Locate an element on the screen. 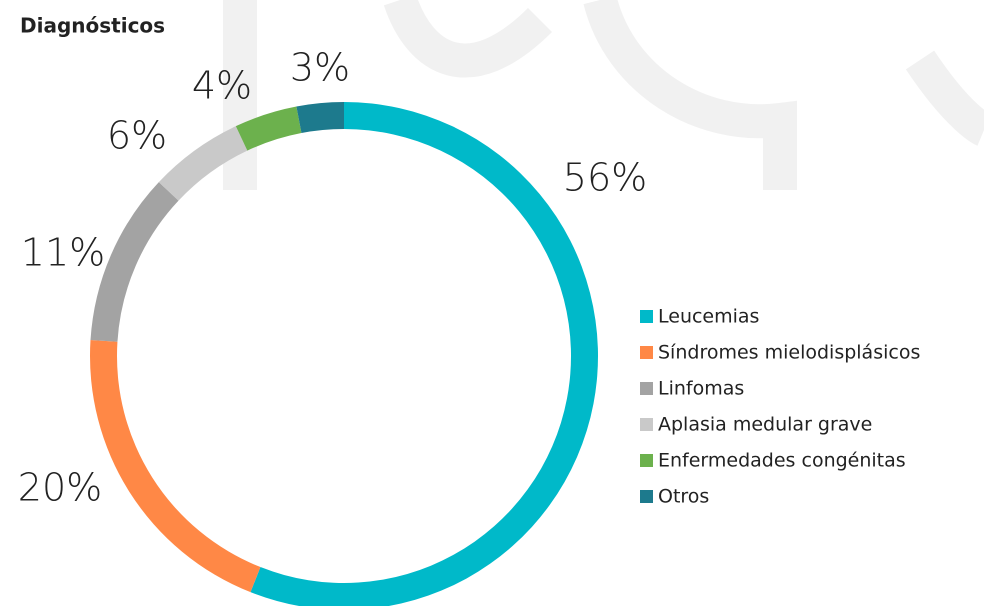 Image resolution: width=984 pixels, height=606 pixels. chart-title: Diagnósticos is located at coordinates (92, 26).